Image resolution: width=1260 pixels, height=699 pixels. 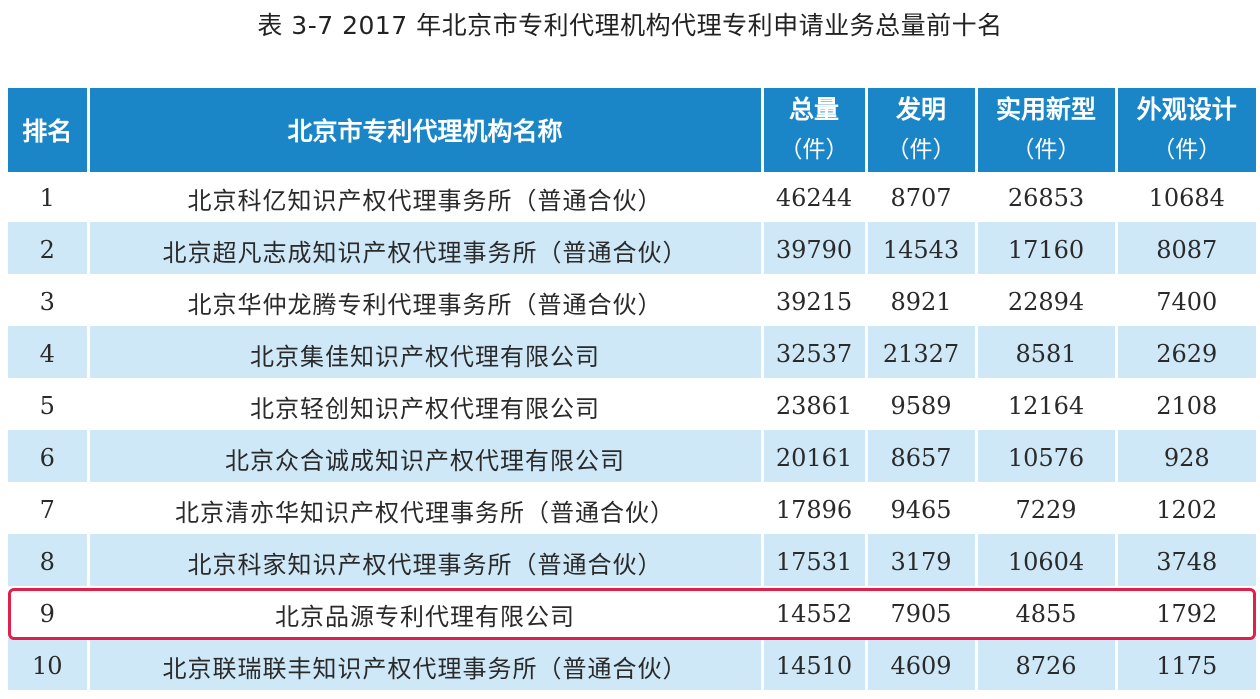 I want to click on cell-agency-name: 北京清亦华知识产权代理事务所（普通合伙）, so click(x=426, y=510).